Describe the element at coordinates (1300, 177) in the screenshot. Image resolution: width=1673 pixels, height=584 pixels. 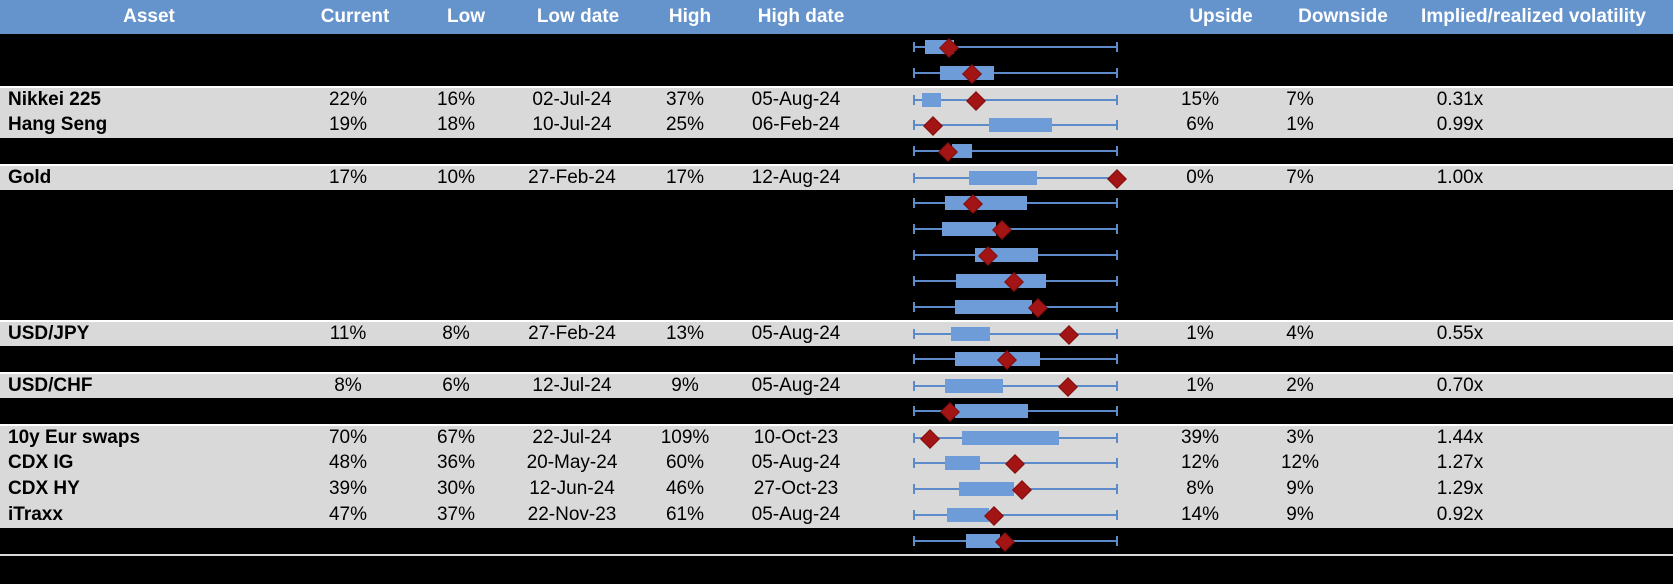
I see `cell-downside: 7%` at that location.